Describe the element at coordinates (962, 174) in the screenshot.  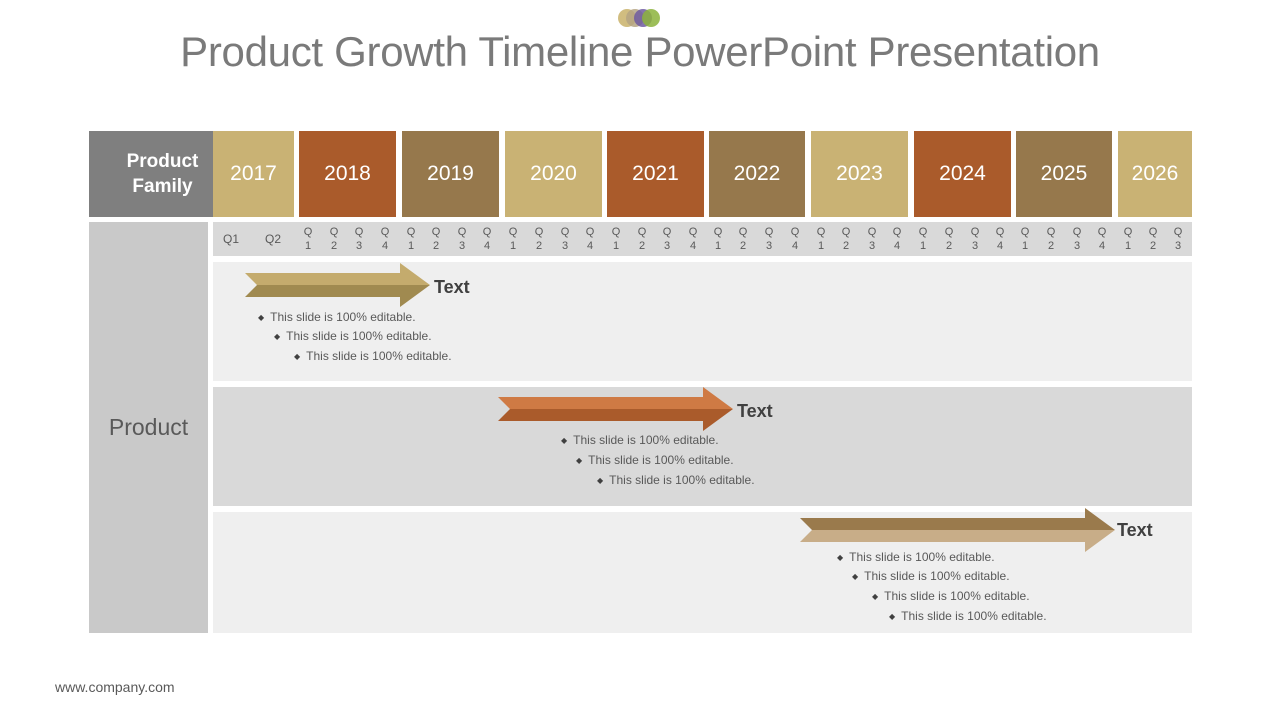
I see `year-header-2024: 2024` at that location.